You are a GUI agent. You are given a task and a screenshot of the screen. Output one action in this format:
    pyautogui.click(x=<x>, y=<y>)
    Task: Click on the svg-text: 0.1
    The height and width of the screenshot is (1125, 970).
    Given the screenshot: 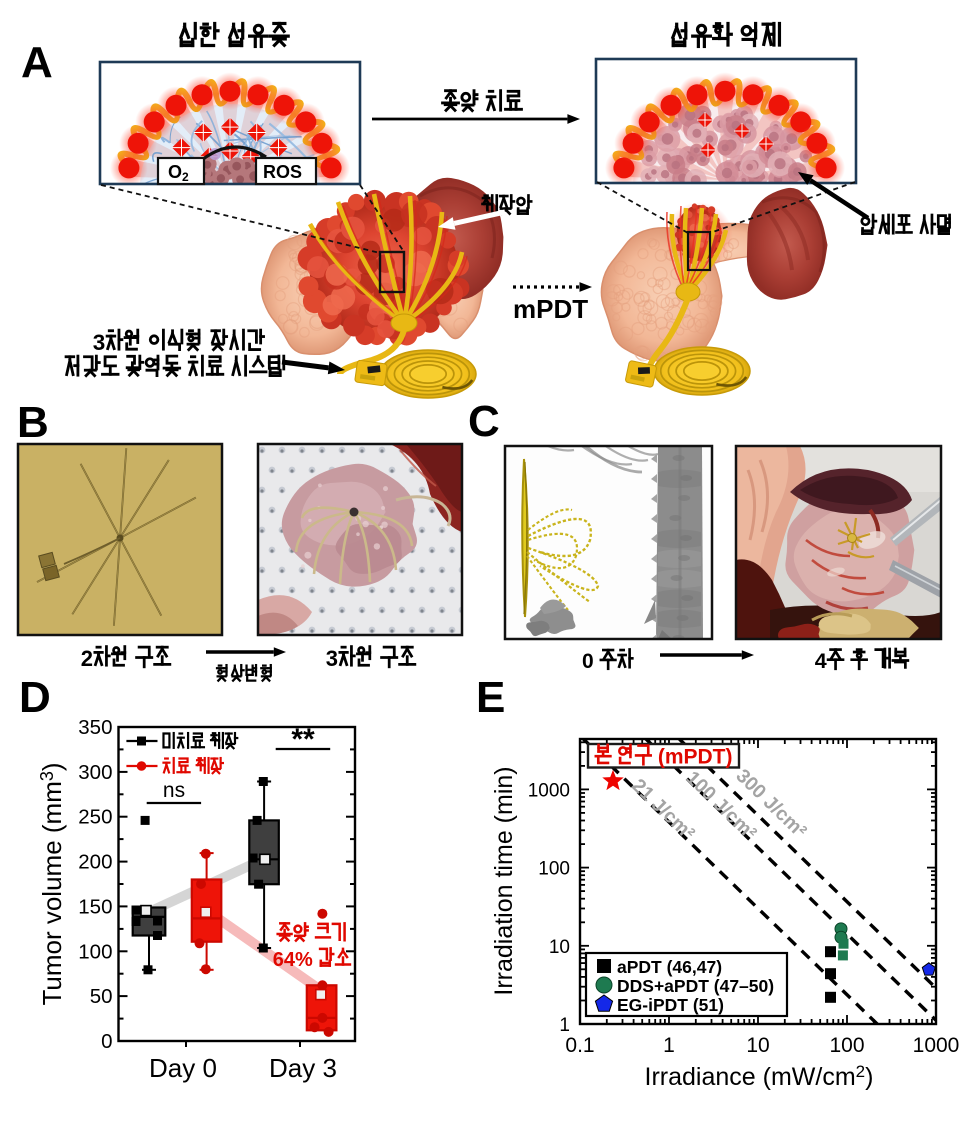 What is the action you would take?
    pyautogui.click(x=579, y=1045)
    